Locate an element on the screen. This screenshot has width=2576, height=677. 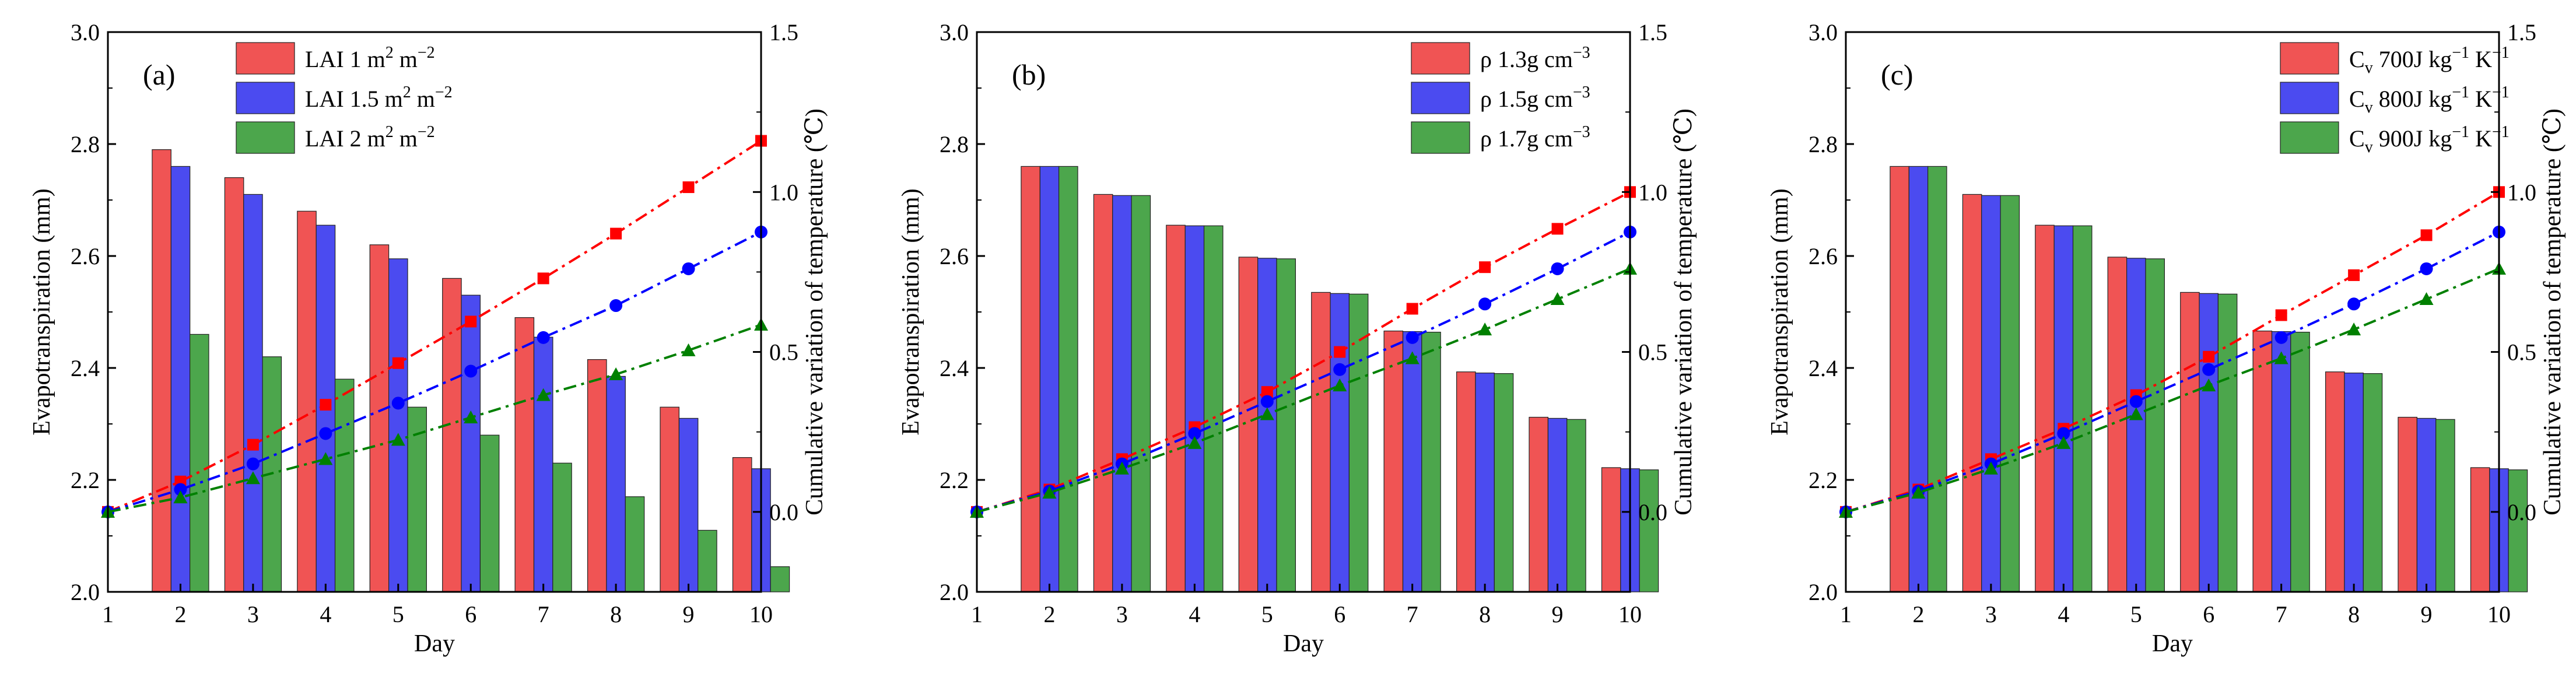
legend-swatch-blue is located at coordinates (1440, 98).